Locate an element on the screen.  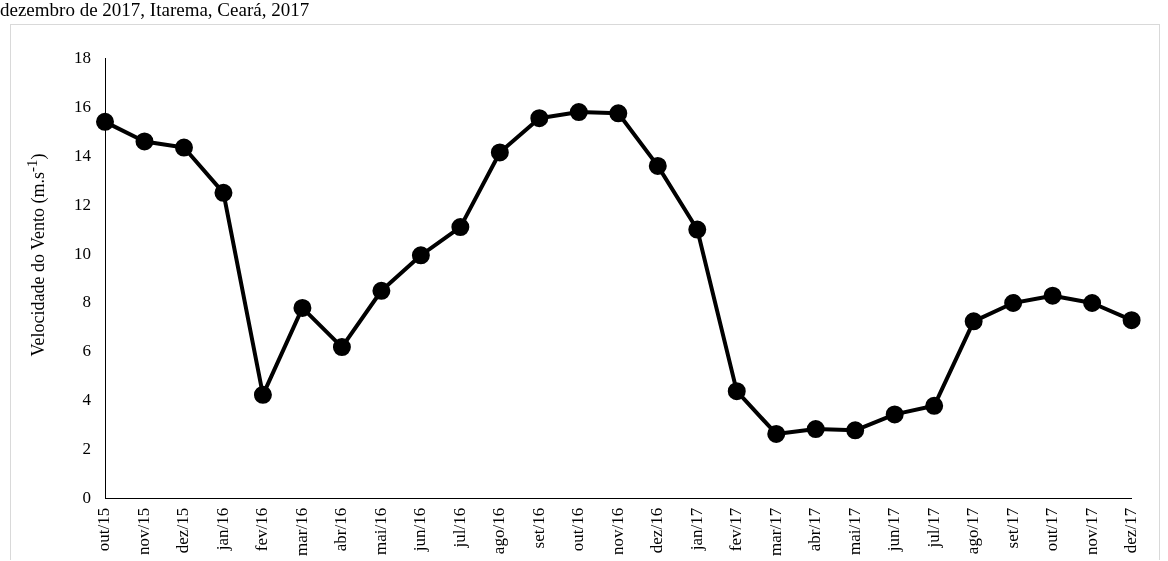
y-tick-label: 18 is located at coordinates (82, 57).